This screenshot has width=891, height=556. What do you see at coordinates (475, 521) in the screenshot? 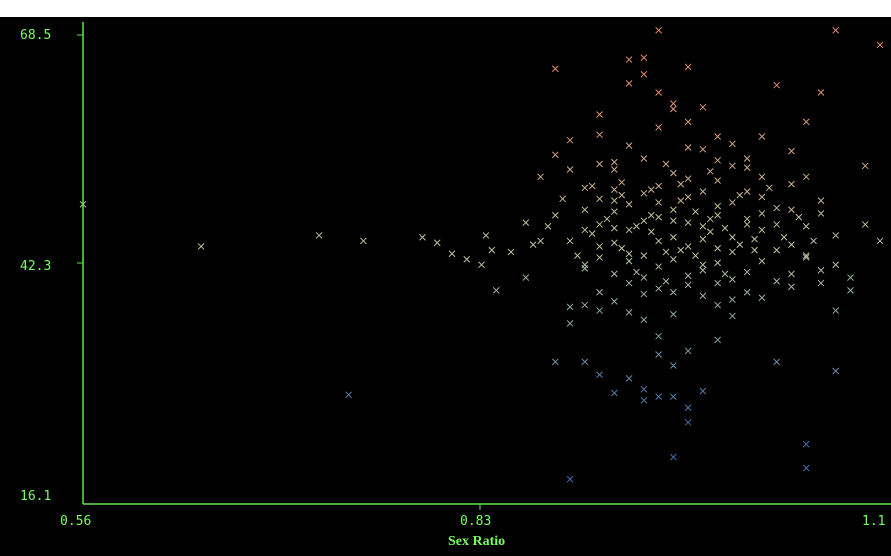
I see `x-tick-label-mid: 0.83` at bounding box center [475, 521].